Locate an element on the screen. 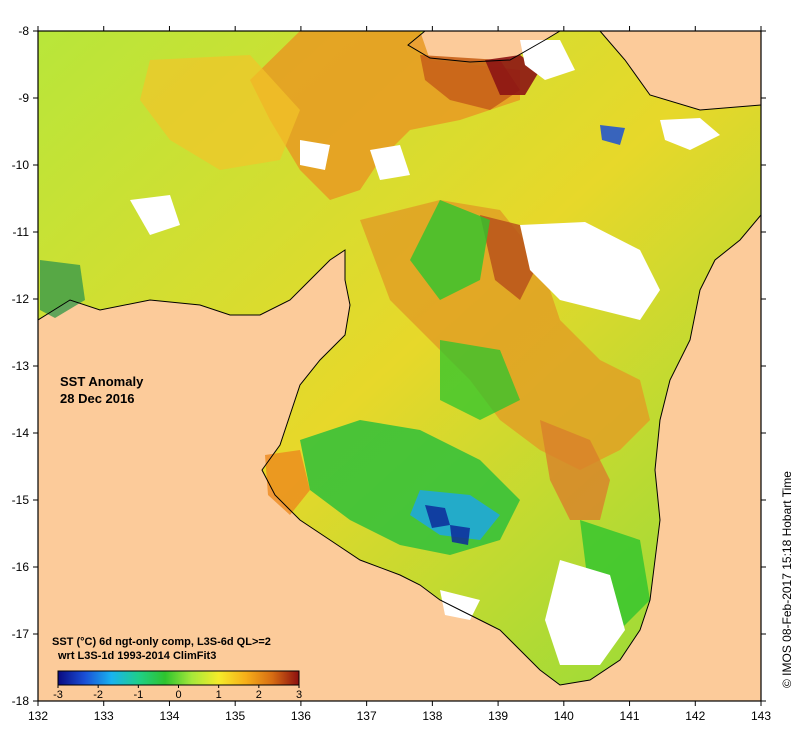 The image size is (799, 750). credit-text: © IMOS 08-Feb-2017 15:18 Hobart Time is located at coordinates (787, 579).